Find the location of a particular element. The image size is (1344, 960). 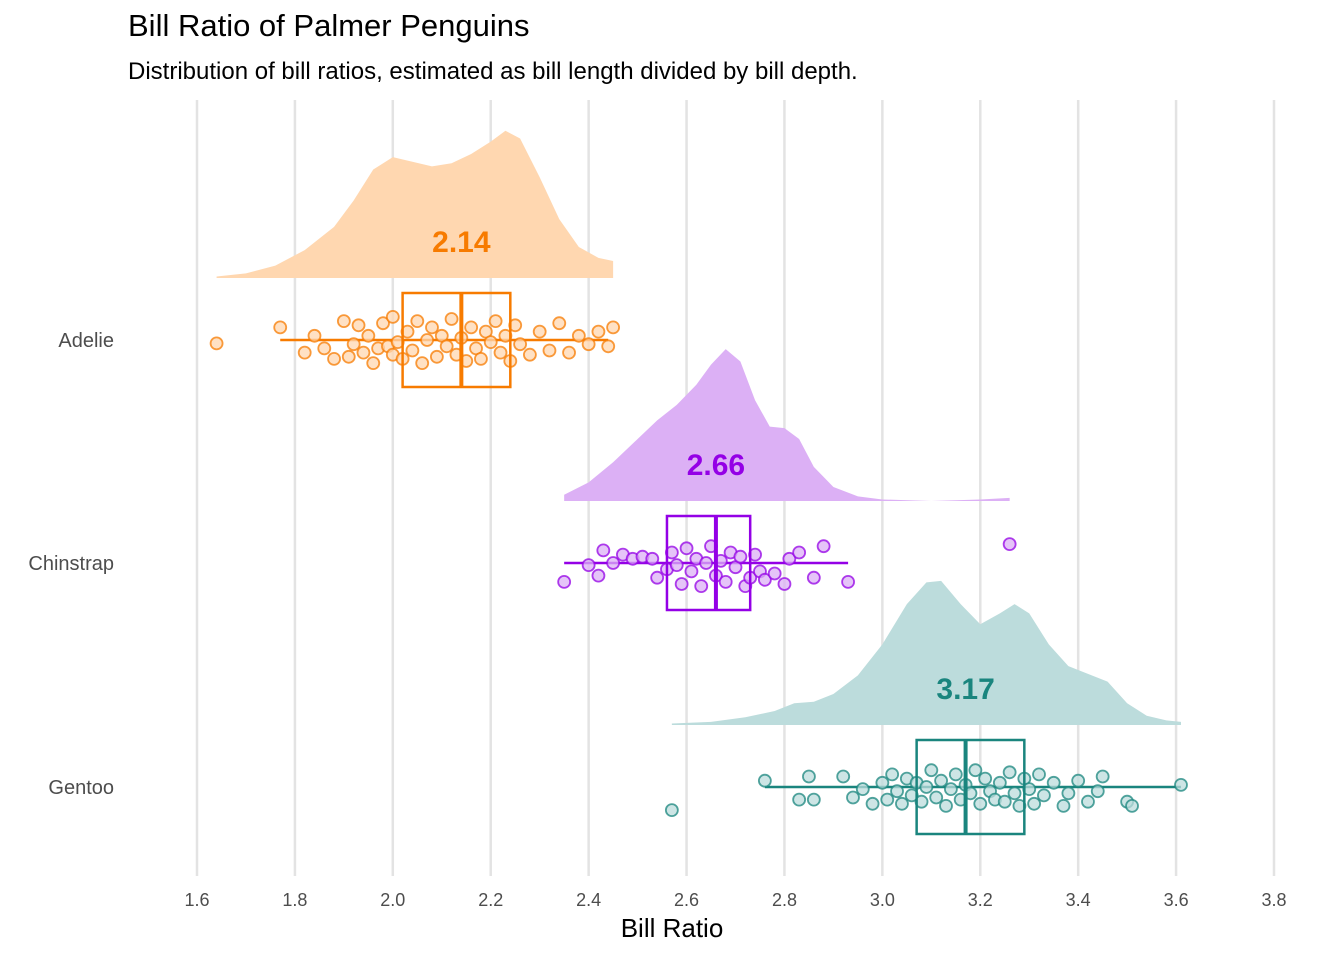

x-tick-label: 2.2 is located at coordinates (490, 900).